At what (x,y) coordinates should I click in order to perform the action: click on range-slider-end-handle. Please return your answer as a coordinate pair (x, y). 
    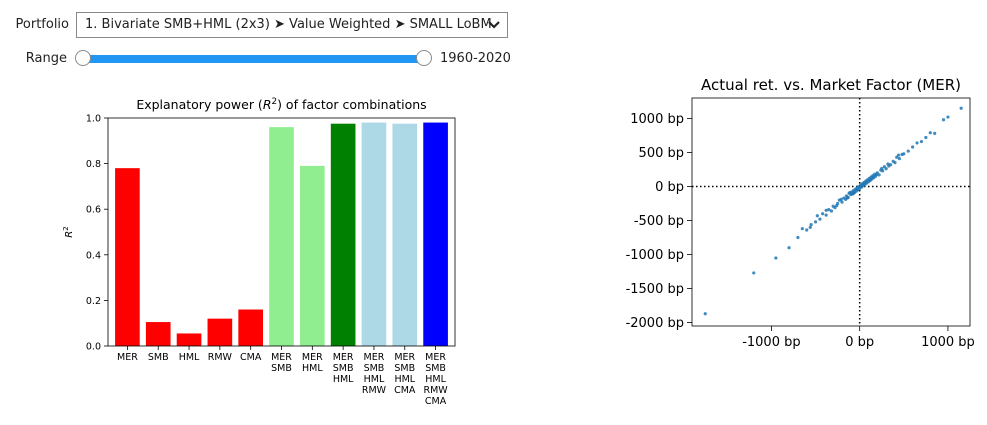
    Looking at the image, I should click on (424, 58).